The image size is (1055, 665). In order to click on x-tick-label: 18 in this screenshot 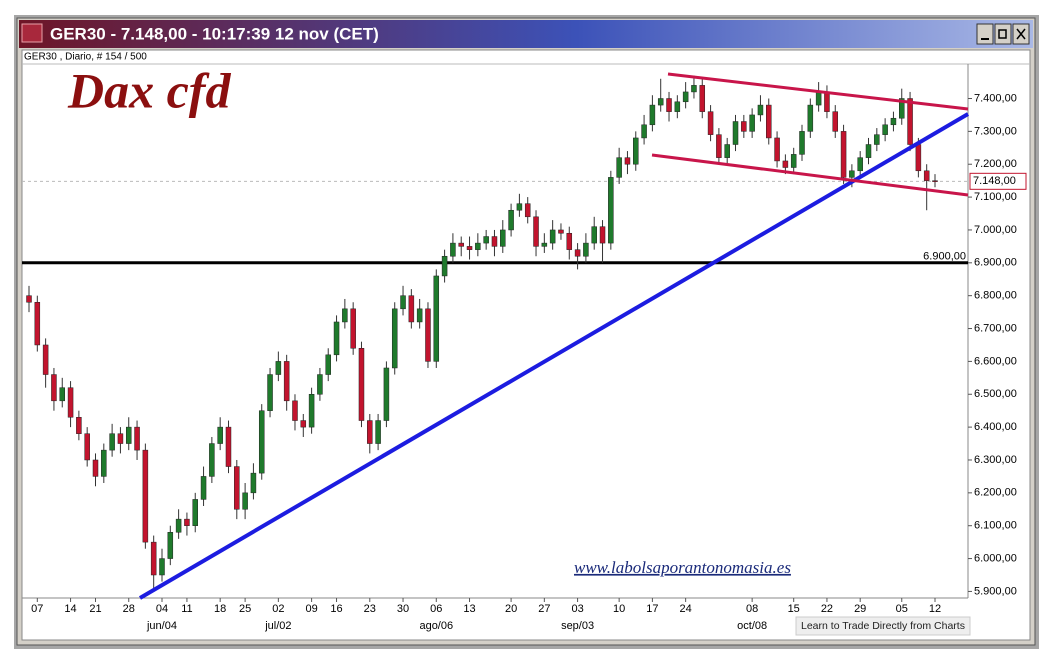, I will do `click(220, 609)`.